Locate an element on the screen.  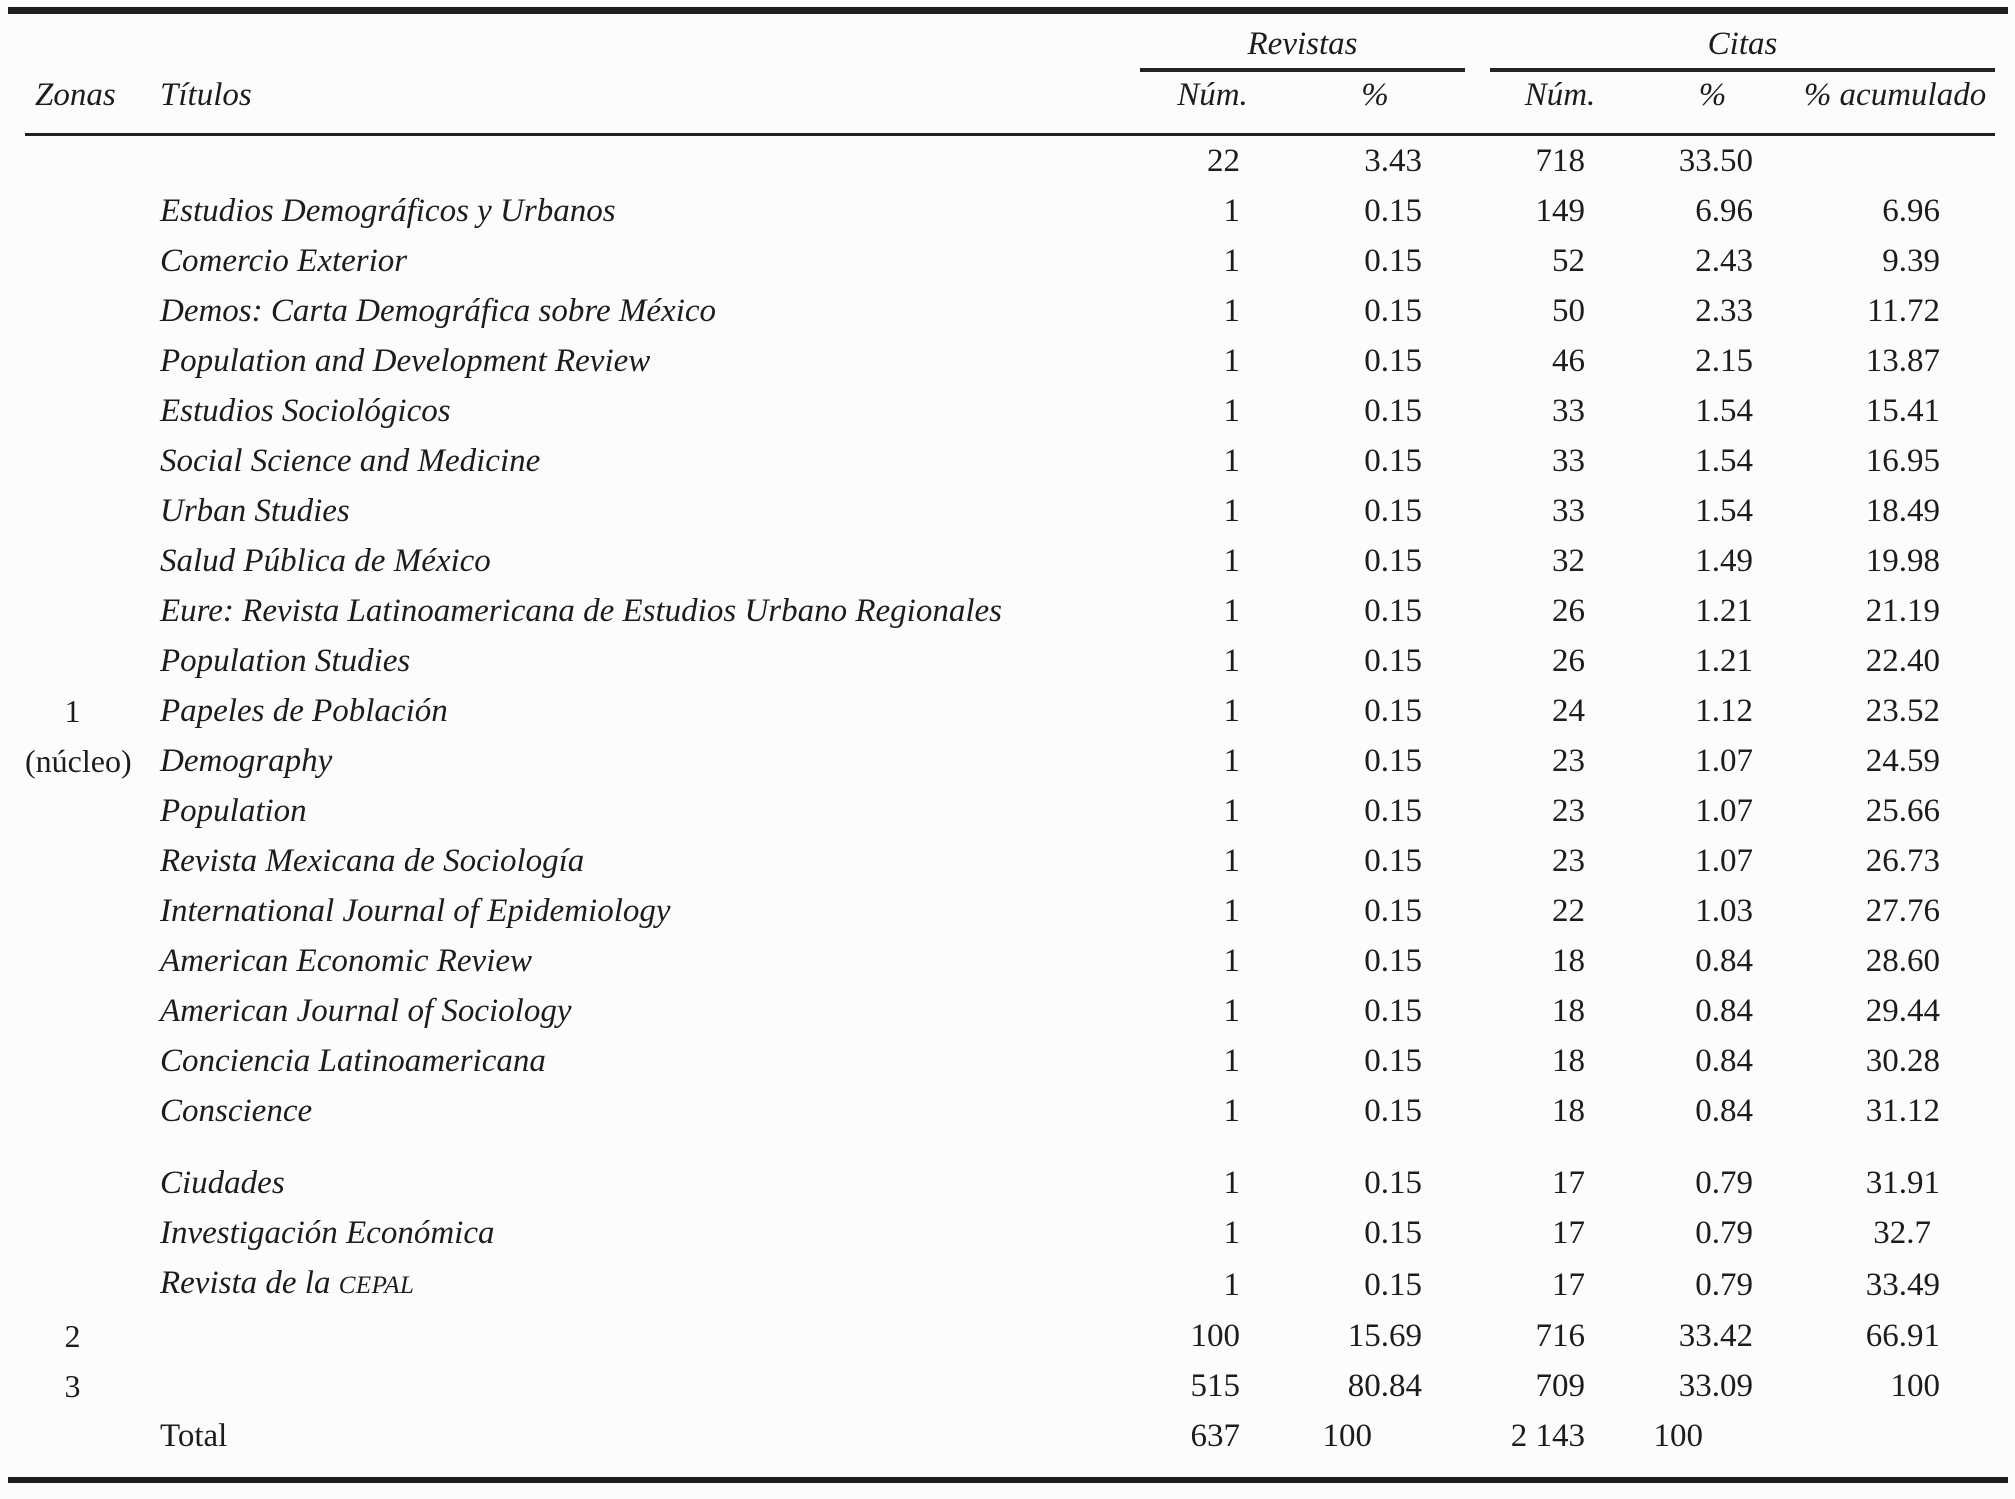
titulo-text: Demos: Carta Demográfica sobre México is located at coordinates (438, 311).